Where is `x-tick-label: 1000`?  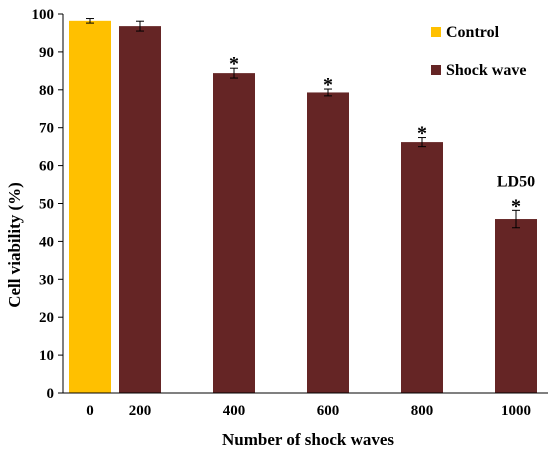 x-tick-label: 1000 is located at coordinates (516, 411).